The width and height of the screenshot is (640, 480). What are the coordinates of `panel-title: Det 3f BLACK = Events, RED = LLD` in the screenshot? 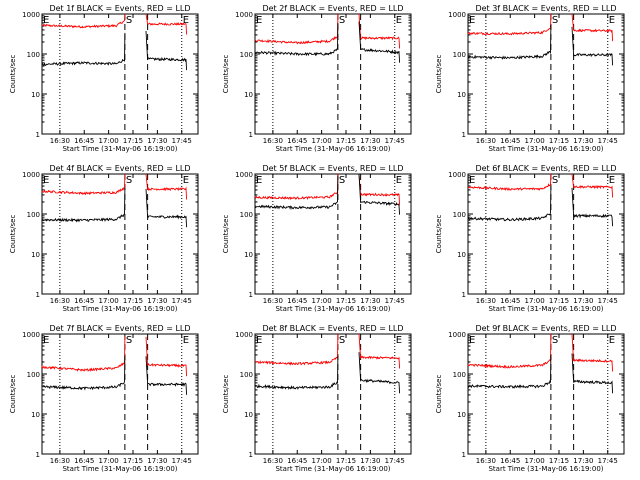 It's located at (545, 8).